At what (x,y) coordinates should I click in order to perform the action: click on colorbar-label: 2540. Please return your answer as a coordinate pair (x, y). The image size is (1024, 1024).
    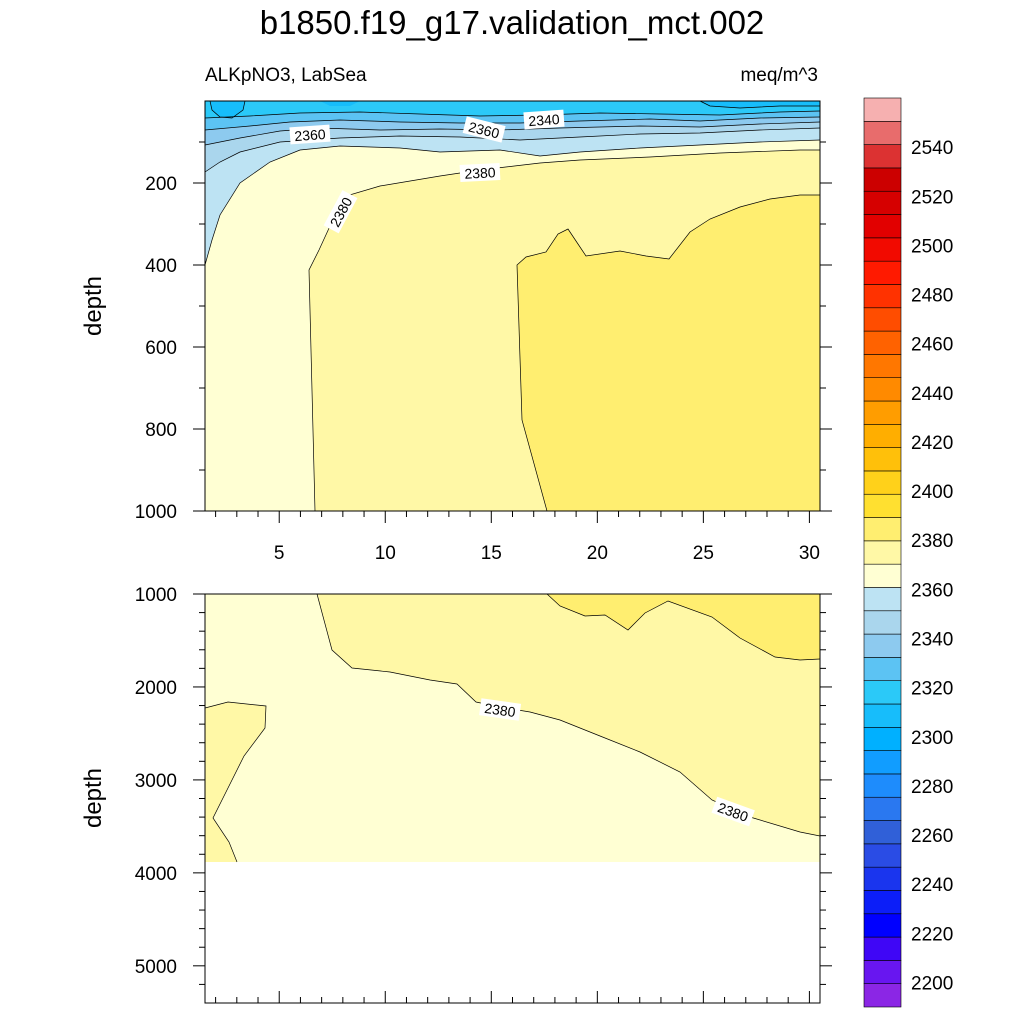
    Looking at the image, I should click on (932, 148).